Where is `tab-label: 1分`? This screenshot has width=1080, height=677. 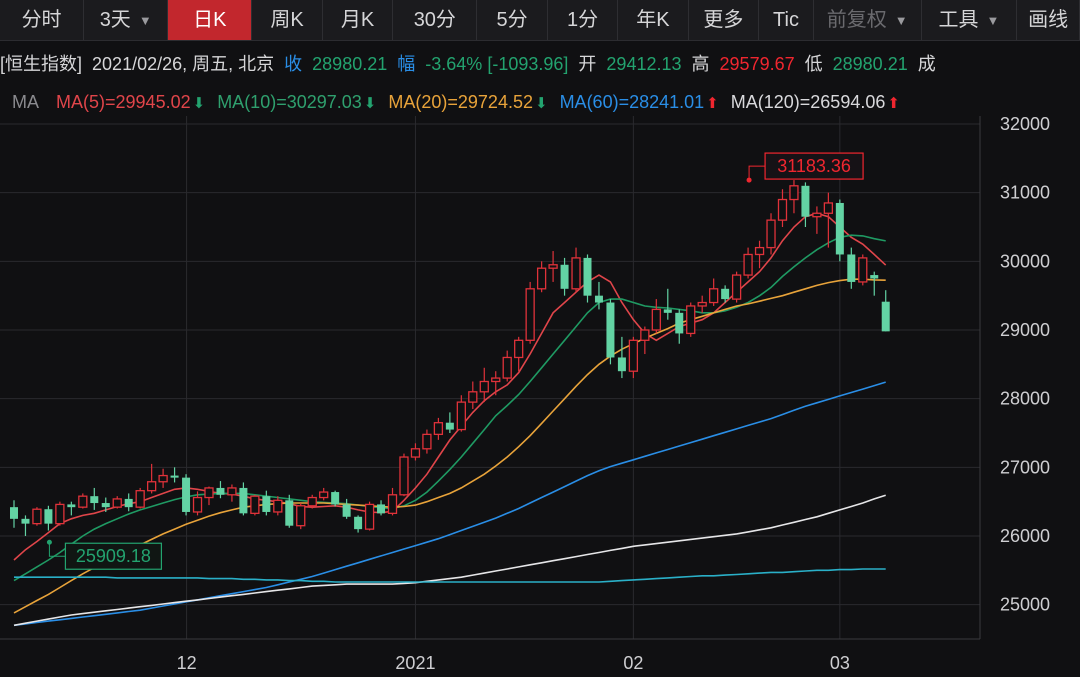
tab-label: 1分 is located at coordinates (582, 20).